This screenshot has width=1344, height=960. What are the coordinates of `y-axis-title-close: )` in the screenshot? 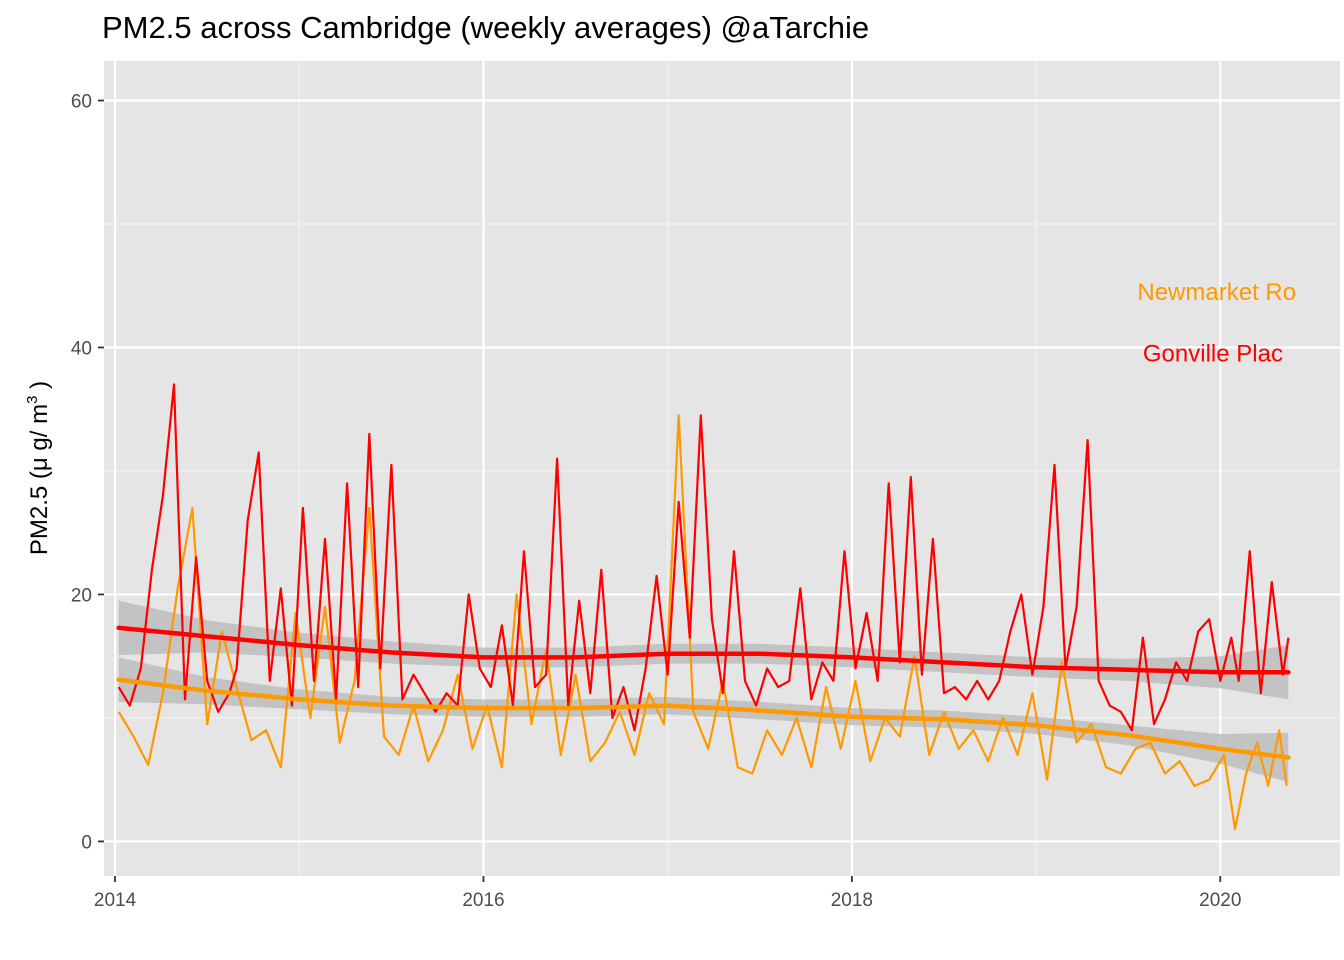 It's located at (39, 388).